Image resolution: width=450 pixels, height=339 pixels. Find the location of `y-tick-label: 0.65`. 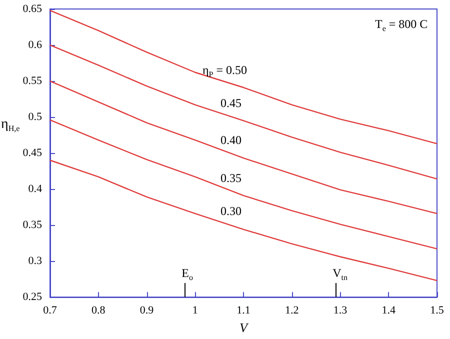

y-tick-label: 0.65 is located at coordinates (32, 9).